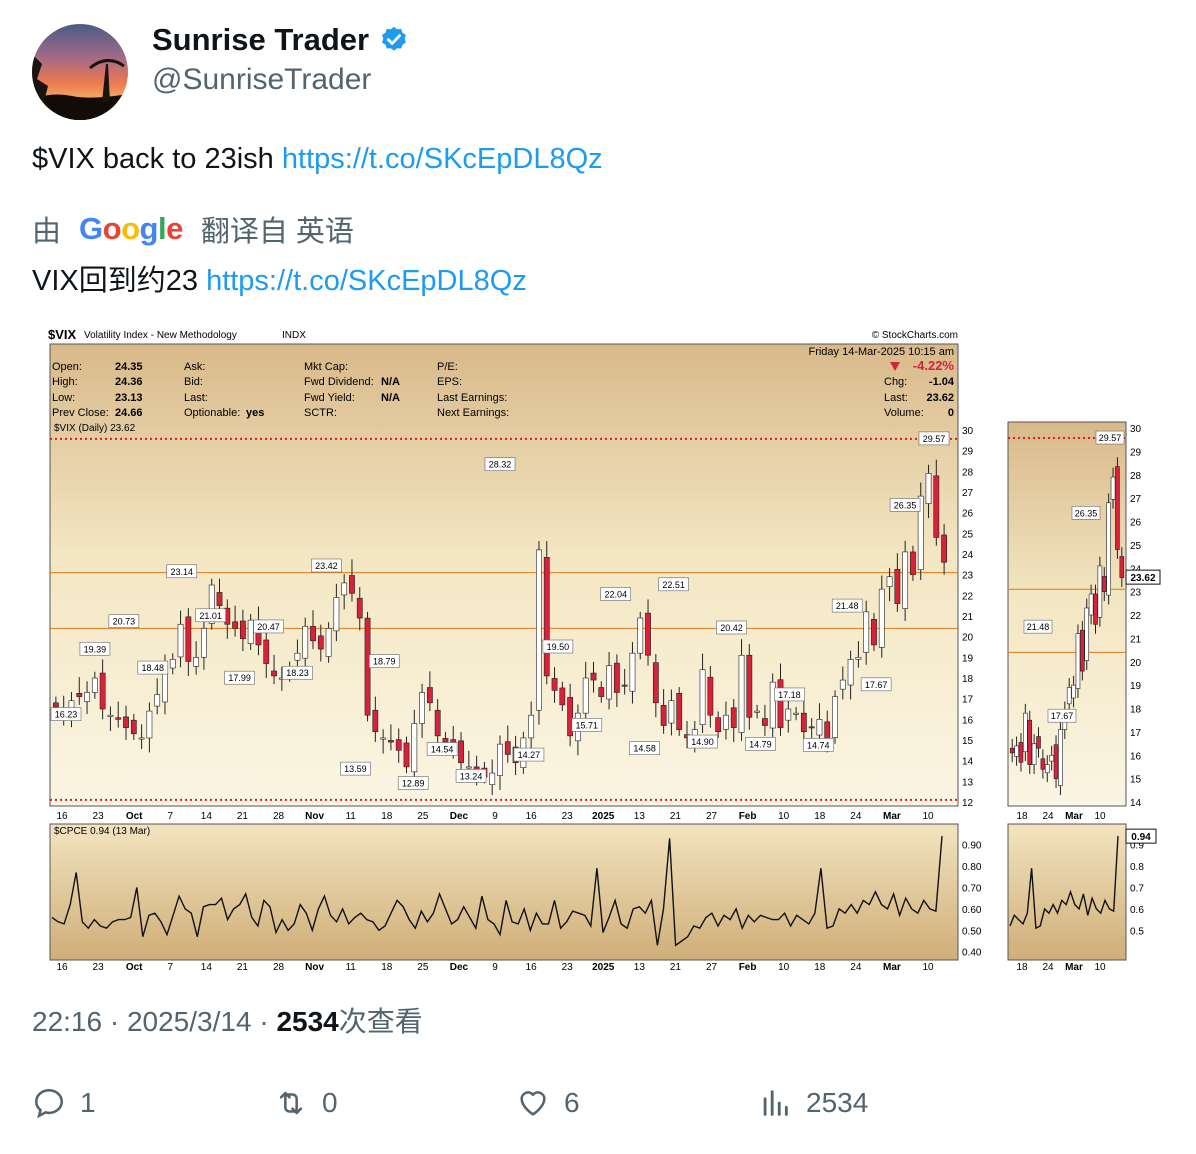  I want to click on translation-label: 翻译自 英语, so click(277, 232).